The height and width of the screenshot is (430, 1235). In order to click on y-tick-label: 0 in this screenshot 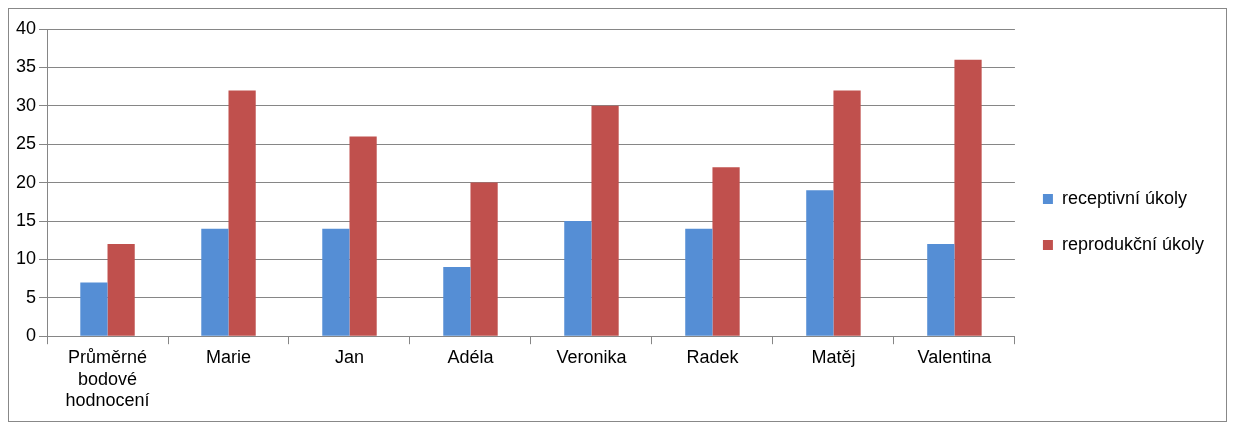, I will do `click(31, 335)`.